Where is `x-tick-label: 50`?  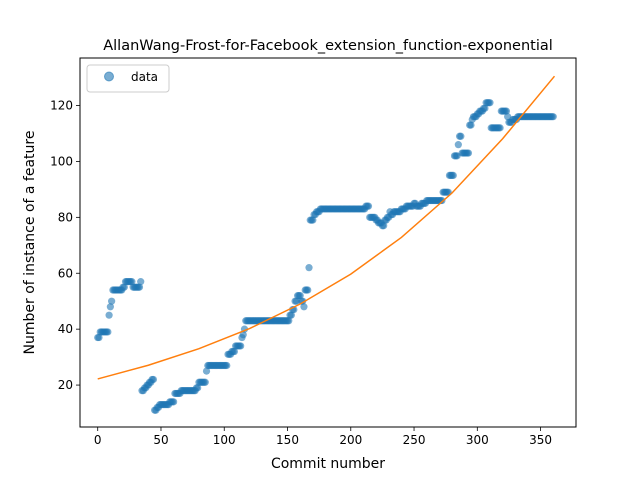
x-tick-label: 50 is located at coordinates (160, 440).